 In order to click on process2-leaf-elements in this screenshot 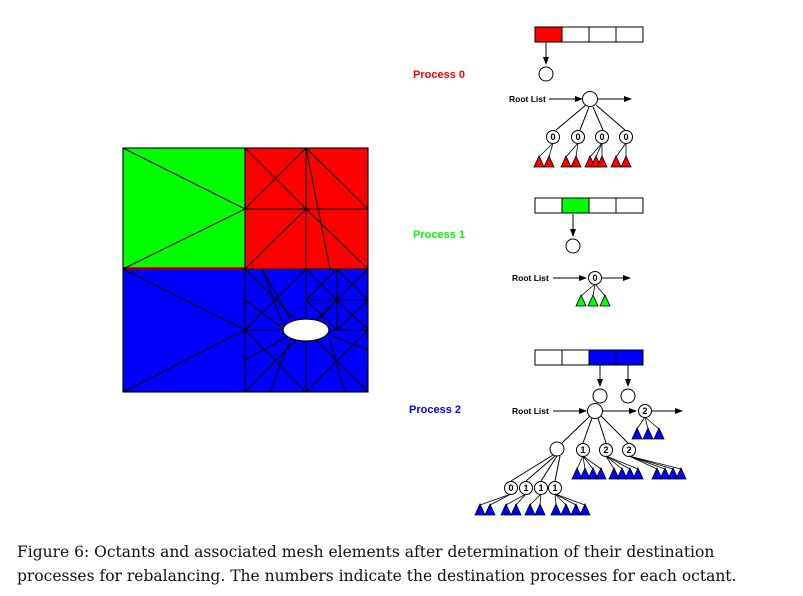, I will do `click(580, 466)`.